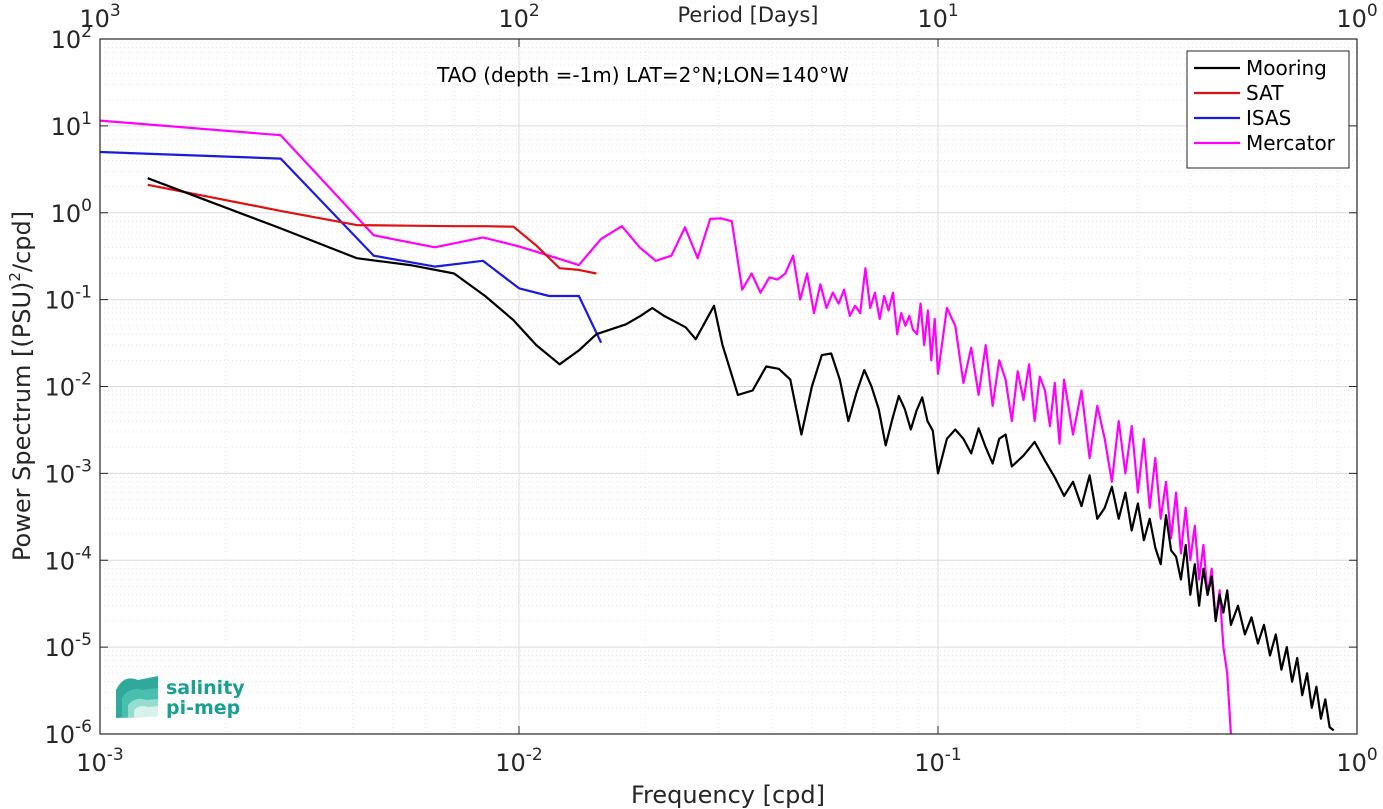 The width and height of the screenshot is (1383, 809). What do you see at coordinates (71, 125) in the screenshot?
I see `y-tick-label: 10¹` at bounding box center [71, 125].